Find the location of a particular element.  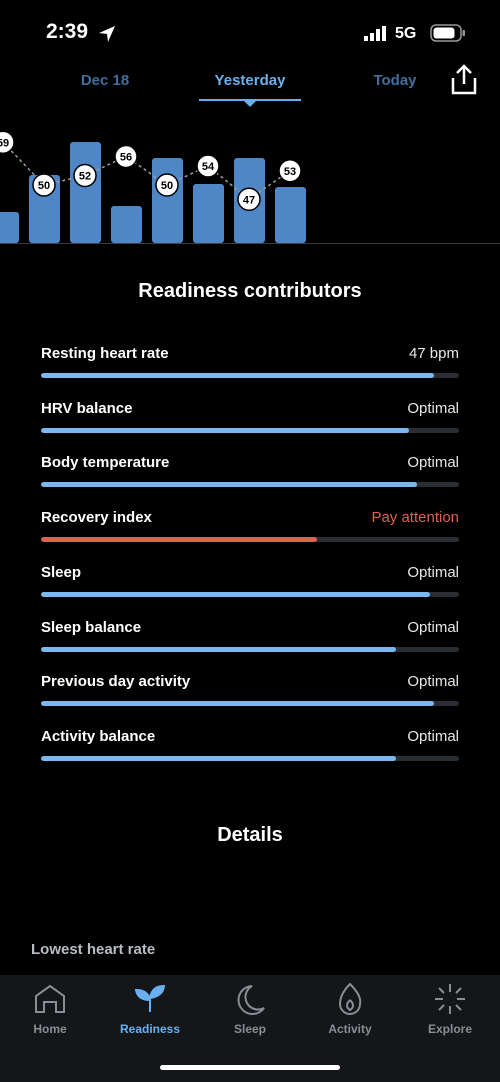

contributor-status: 47 bpm is located at coordinates (433, 353).